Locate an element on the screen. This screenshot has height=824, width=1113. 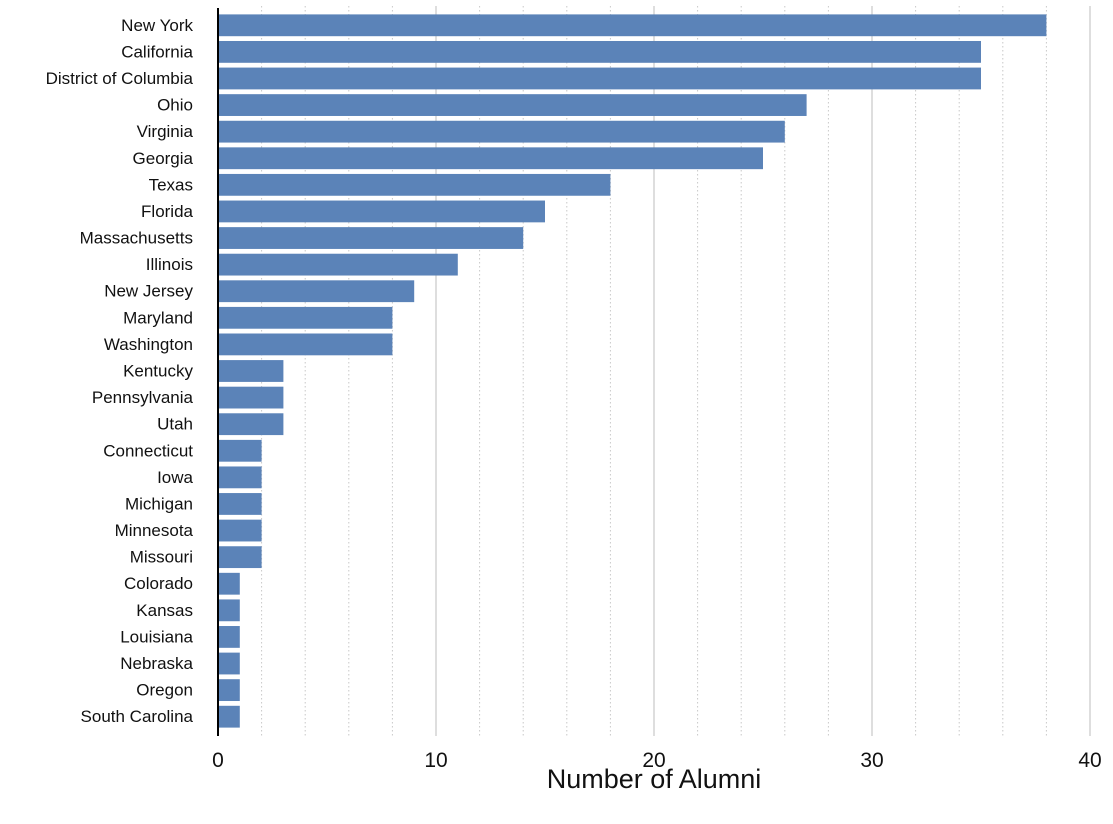
category-label: District of Columbia is located at coordinates (120, 78).